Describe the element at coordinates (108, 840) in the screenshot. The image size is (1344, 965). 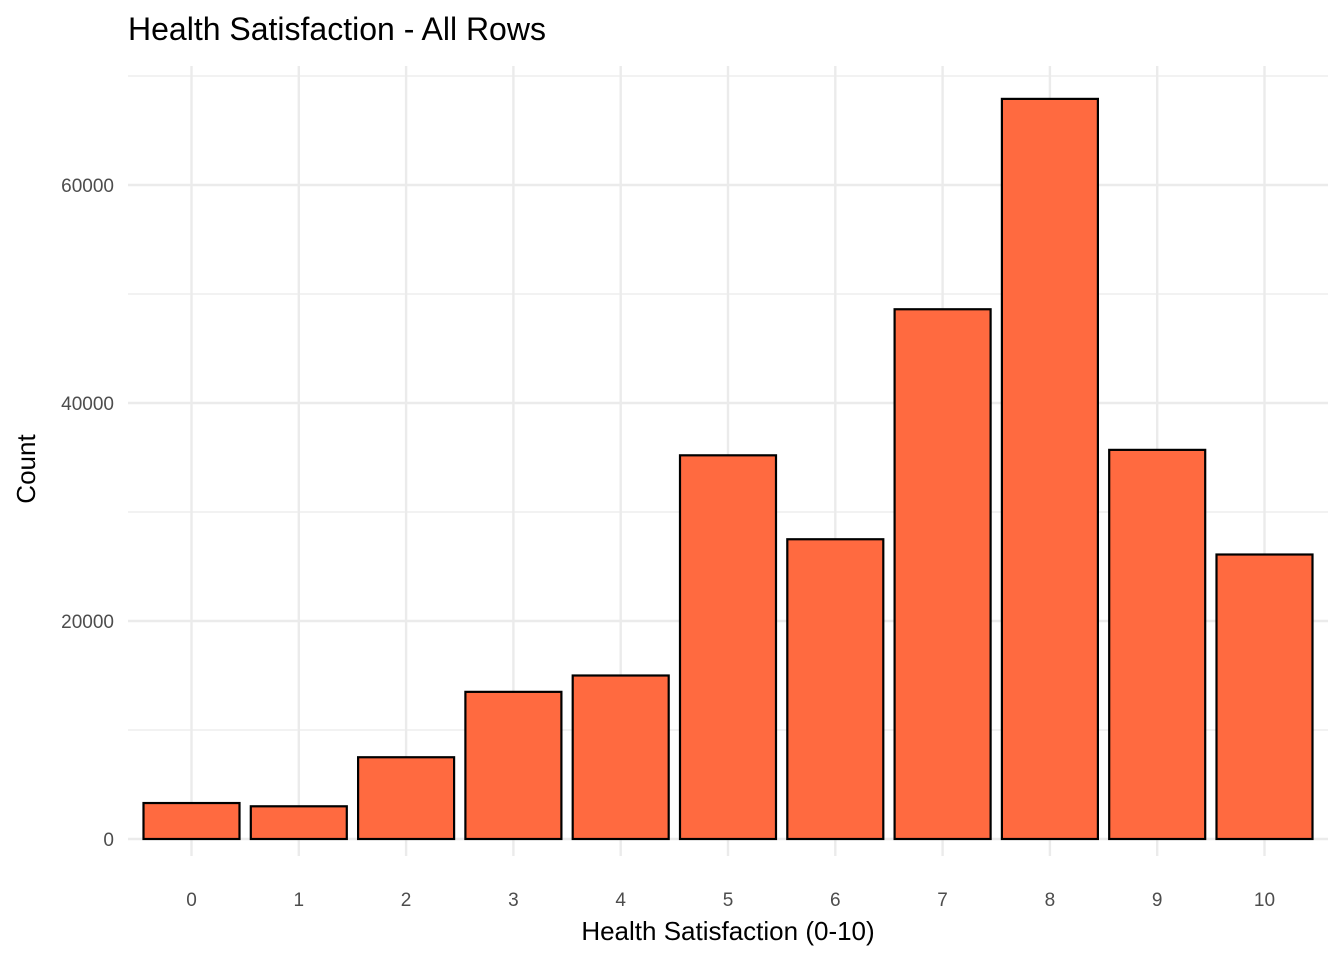
I see `y-tick-label: 0` at that location.